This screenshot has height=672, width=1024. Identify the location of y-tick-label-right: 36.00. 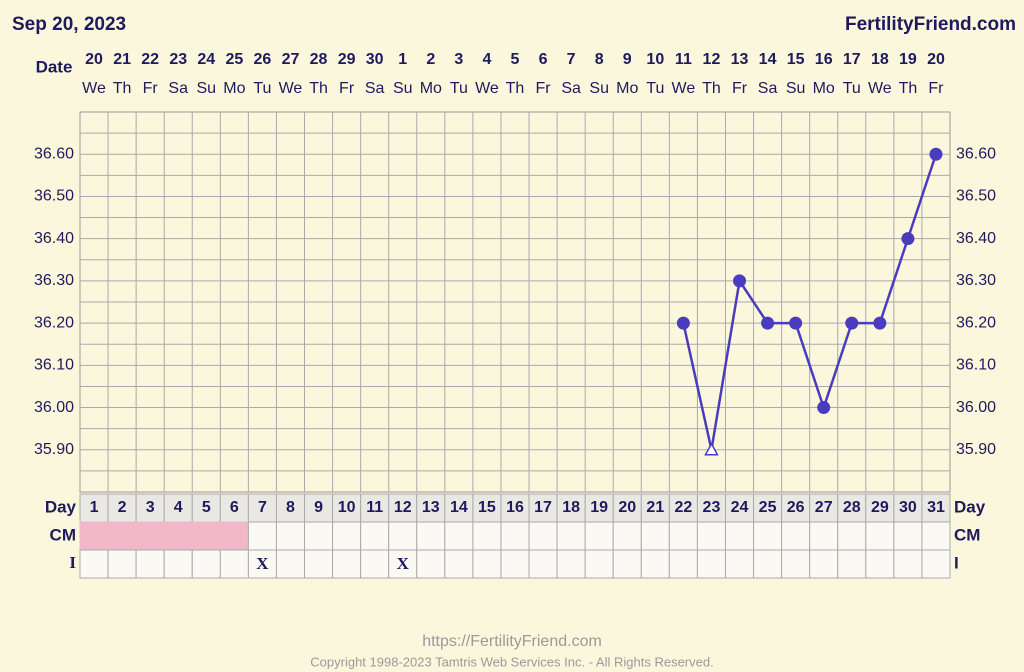
(976, 407).